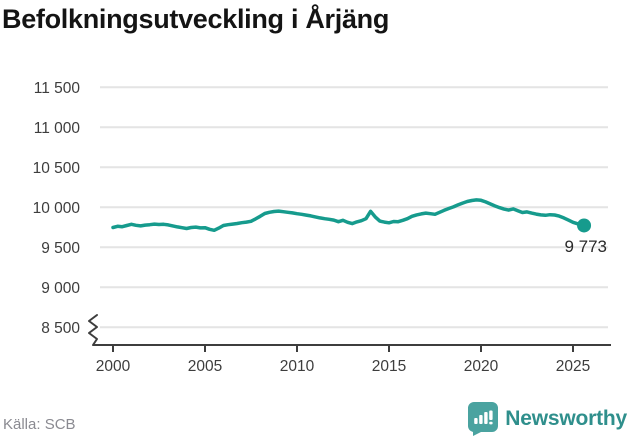 The image size is (631, 439). I want to click on y-tick-label: 9 000, so click(60, 288).